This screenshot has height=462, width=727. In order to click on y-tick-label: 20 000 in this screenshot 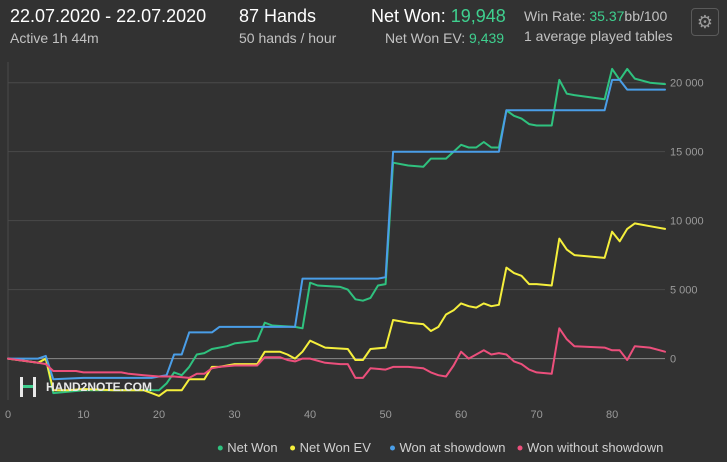, I will do `click(687, 84)`.